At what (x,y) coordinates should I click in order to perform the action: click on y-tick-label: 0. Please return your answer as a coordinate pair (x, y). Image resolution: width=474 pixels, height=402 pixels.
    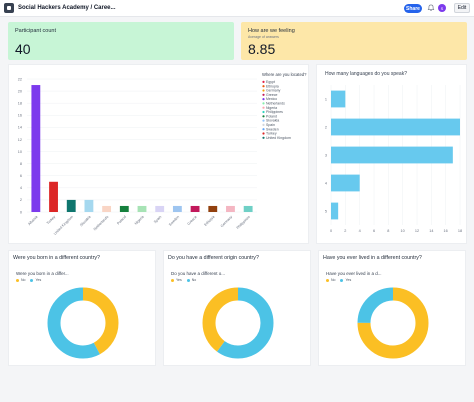
    Looking at the image, I should click on (21, 212).